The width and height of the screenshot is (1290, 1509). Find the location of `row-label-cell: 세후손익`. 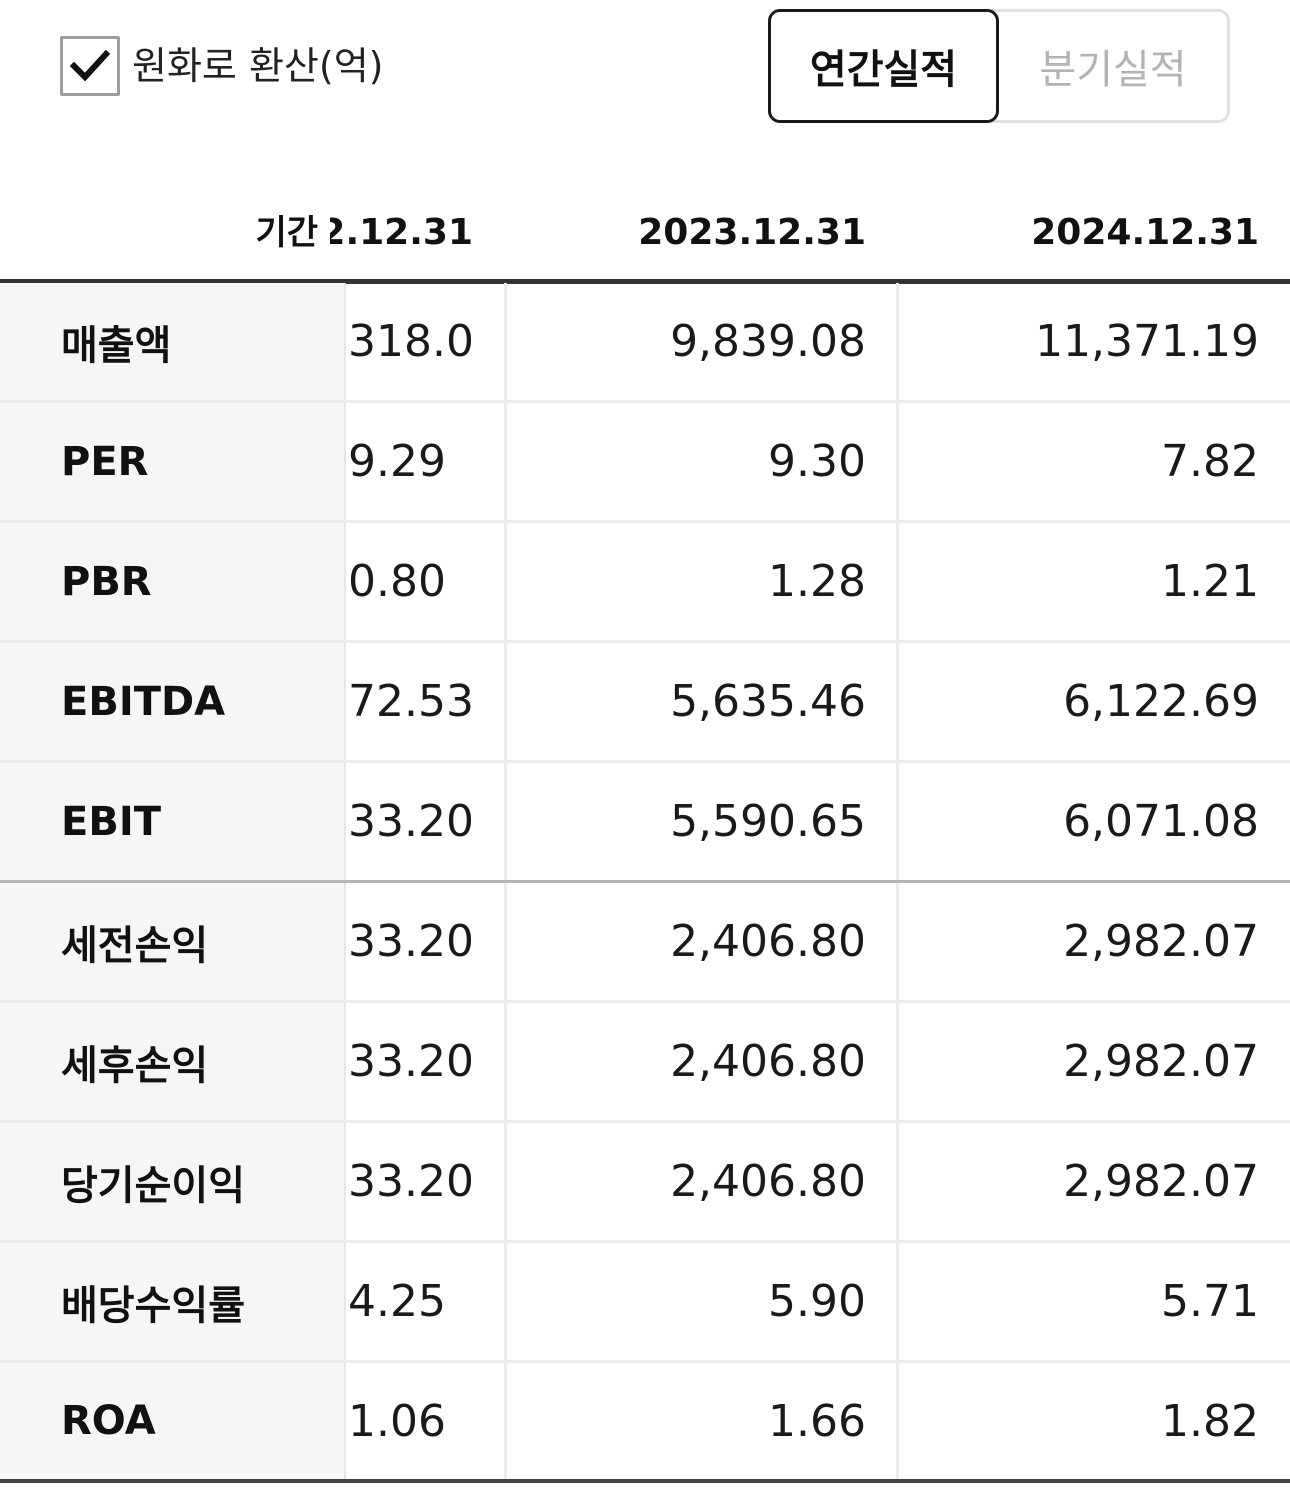

row-label-cell: 세후손익 is located at coordinates (173, 1061).